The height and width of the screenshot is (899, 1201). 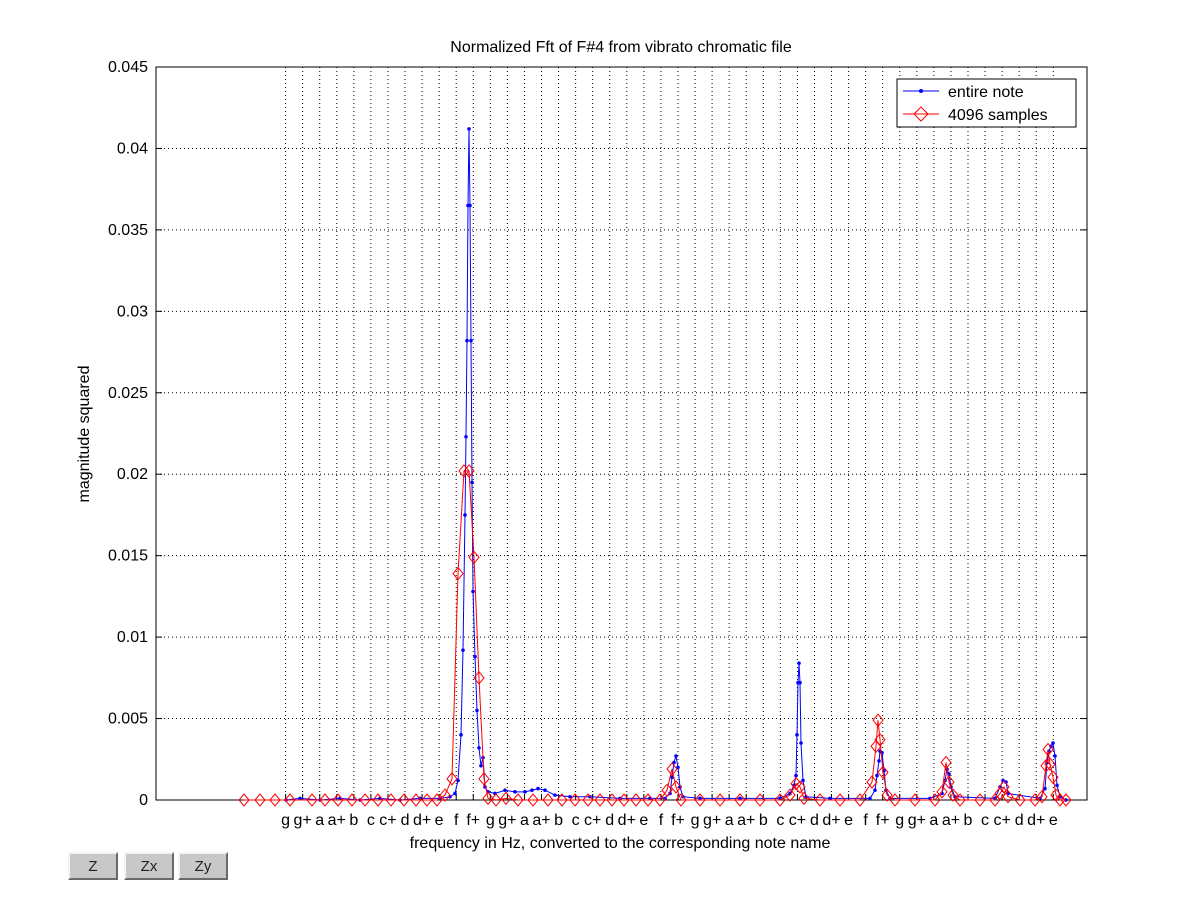 What do you see at coordinates (149, 866) in the screenshot?
I see `zoom-x-button: Zx` at bounding box center [149, 866].